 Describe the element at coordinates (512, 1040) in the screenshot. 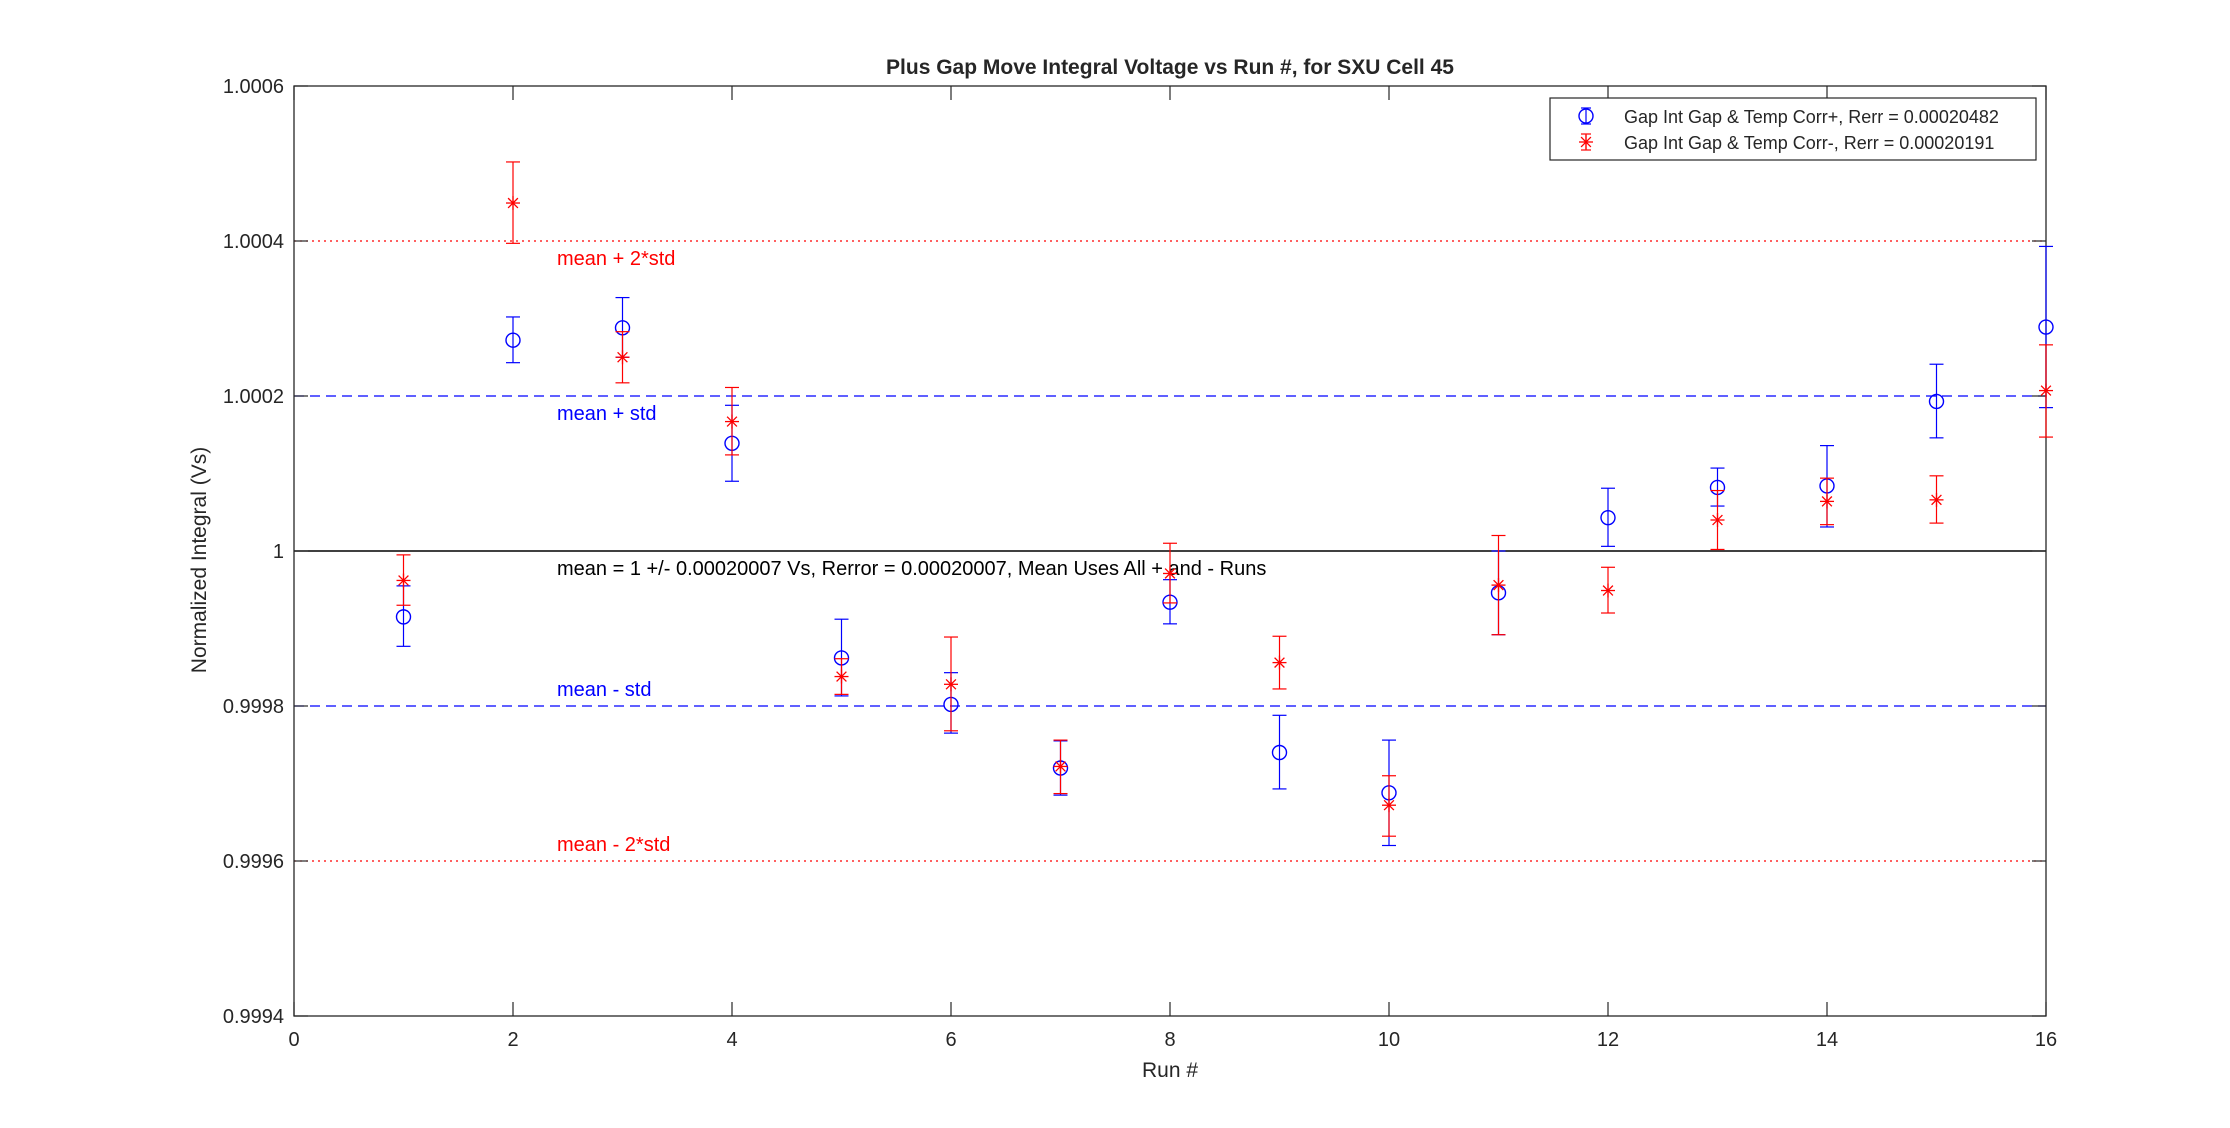

I see `x-tick-label: 2` at that location.